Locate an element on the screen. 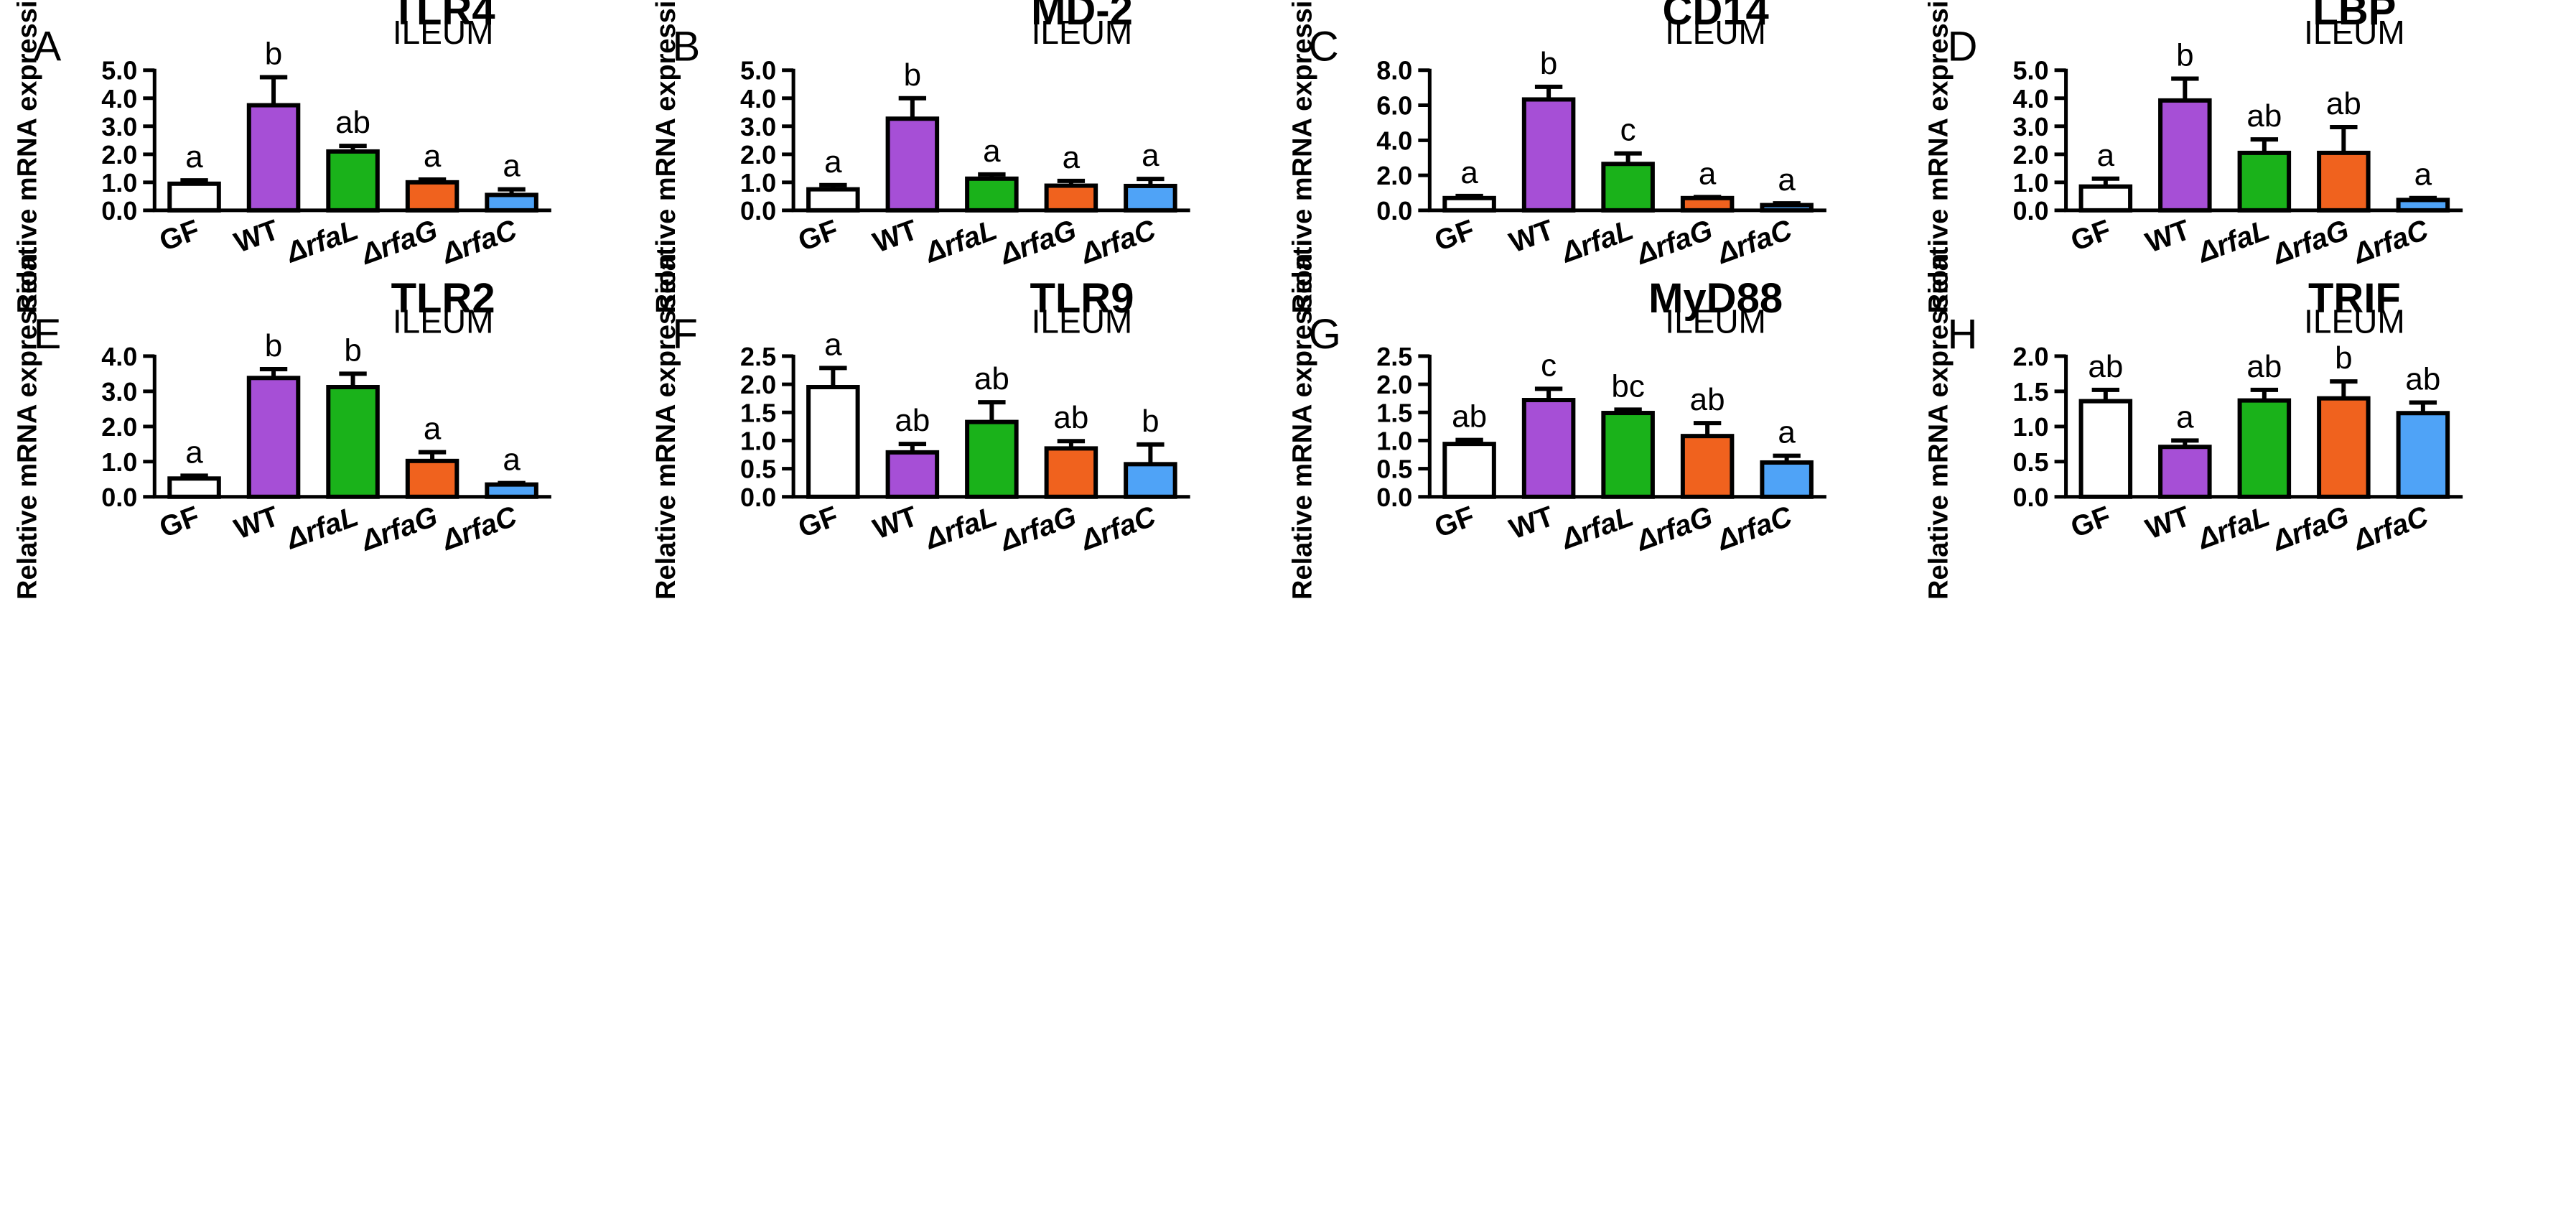  y-tick-label: 2.5 is located at coordinates (1394, 357).